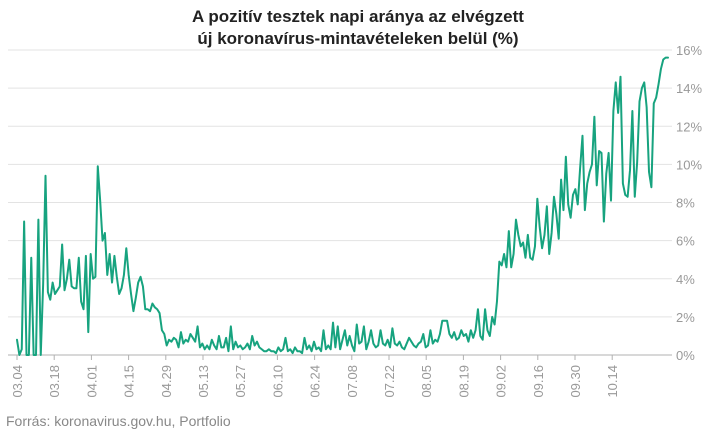  What do you see at coordinates (689, 88) in the screenshot?
I see `y-tick-label: 14%` at bounding box center [689, 88].